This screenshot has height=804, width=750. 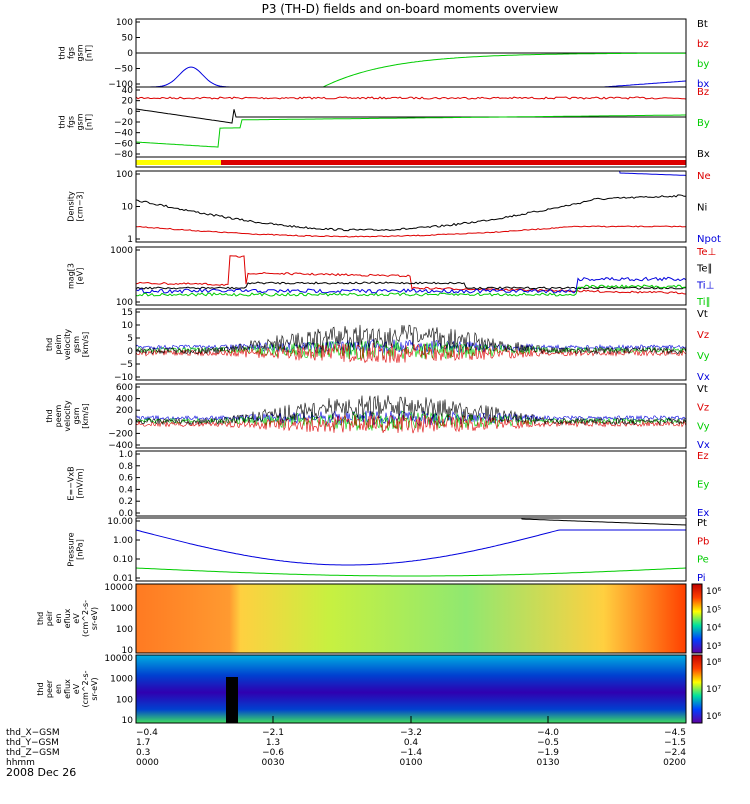 I want to click on y-tick-label: 1, so click(x=130, y=240).